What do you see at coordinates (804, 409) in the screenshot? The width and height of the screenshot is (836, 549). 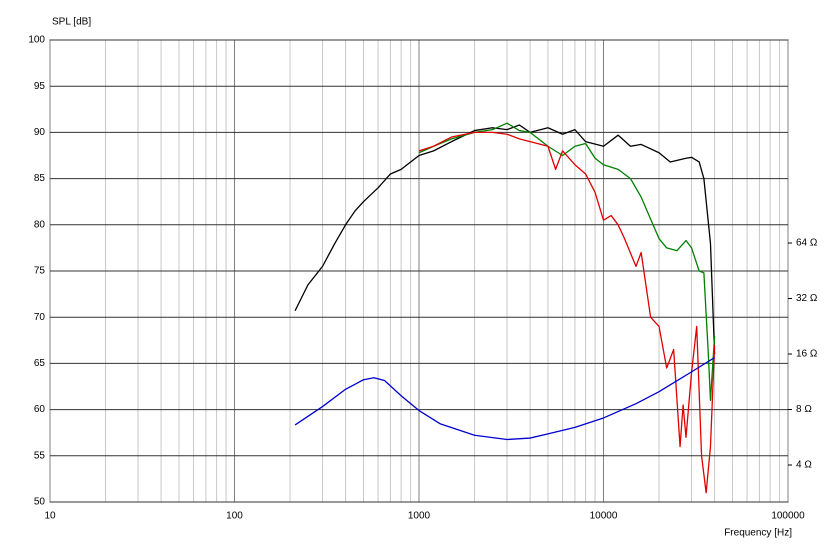 I see `y2-tick-label: 8 Ω` at bounding box center [804, 409].